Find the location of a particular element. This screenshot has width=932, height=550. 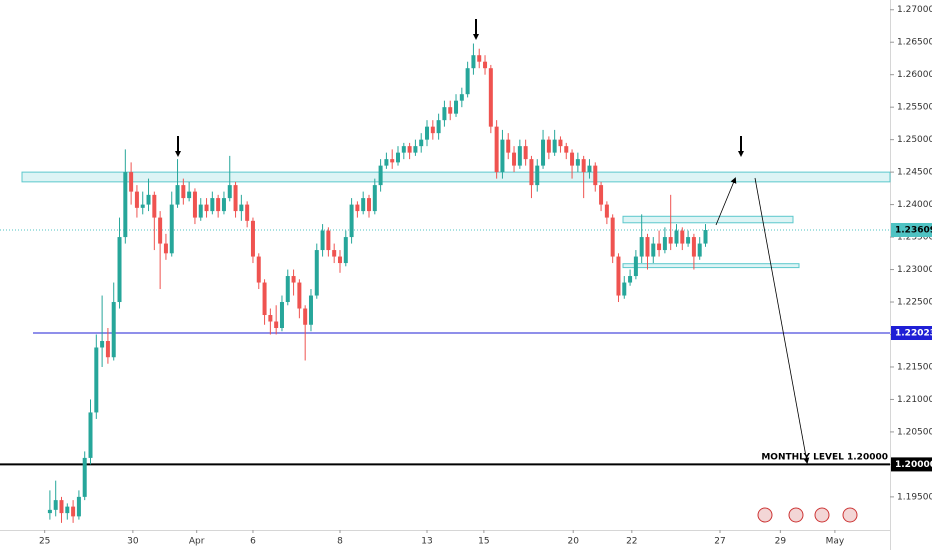

y-tick-label: 1.22500 is located at coordinates (914, 303).